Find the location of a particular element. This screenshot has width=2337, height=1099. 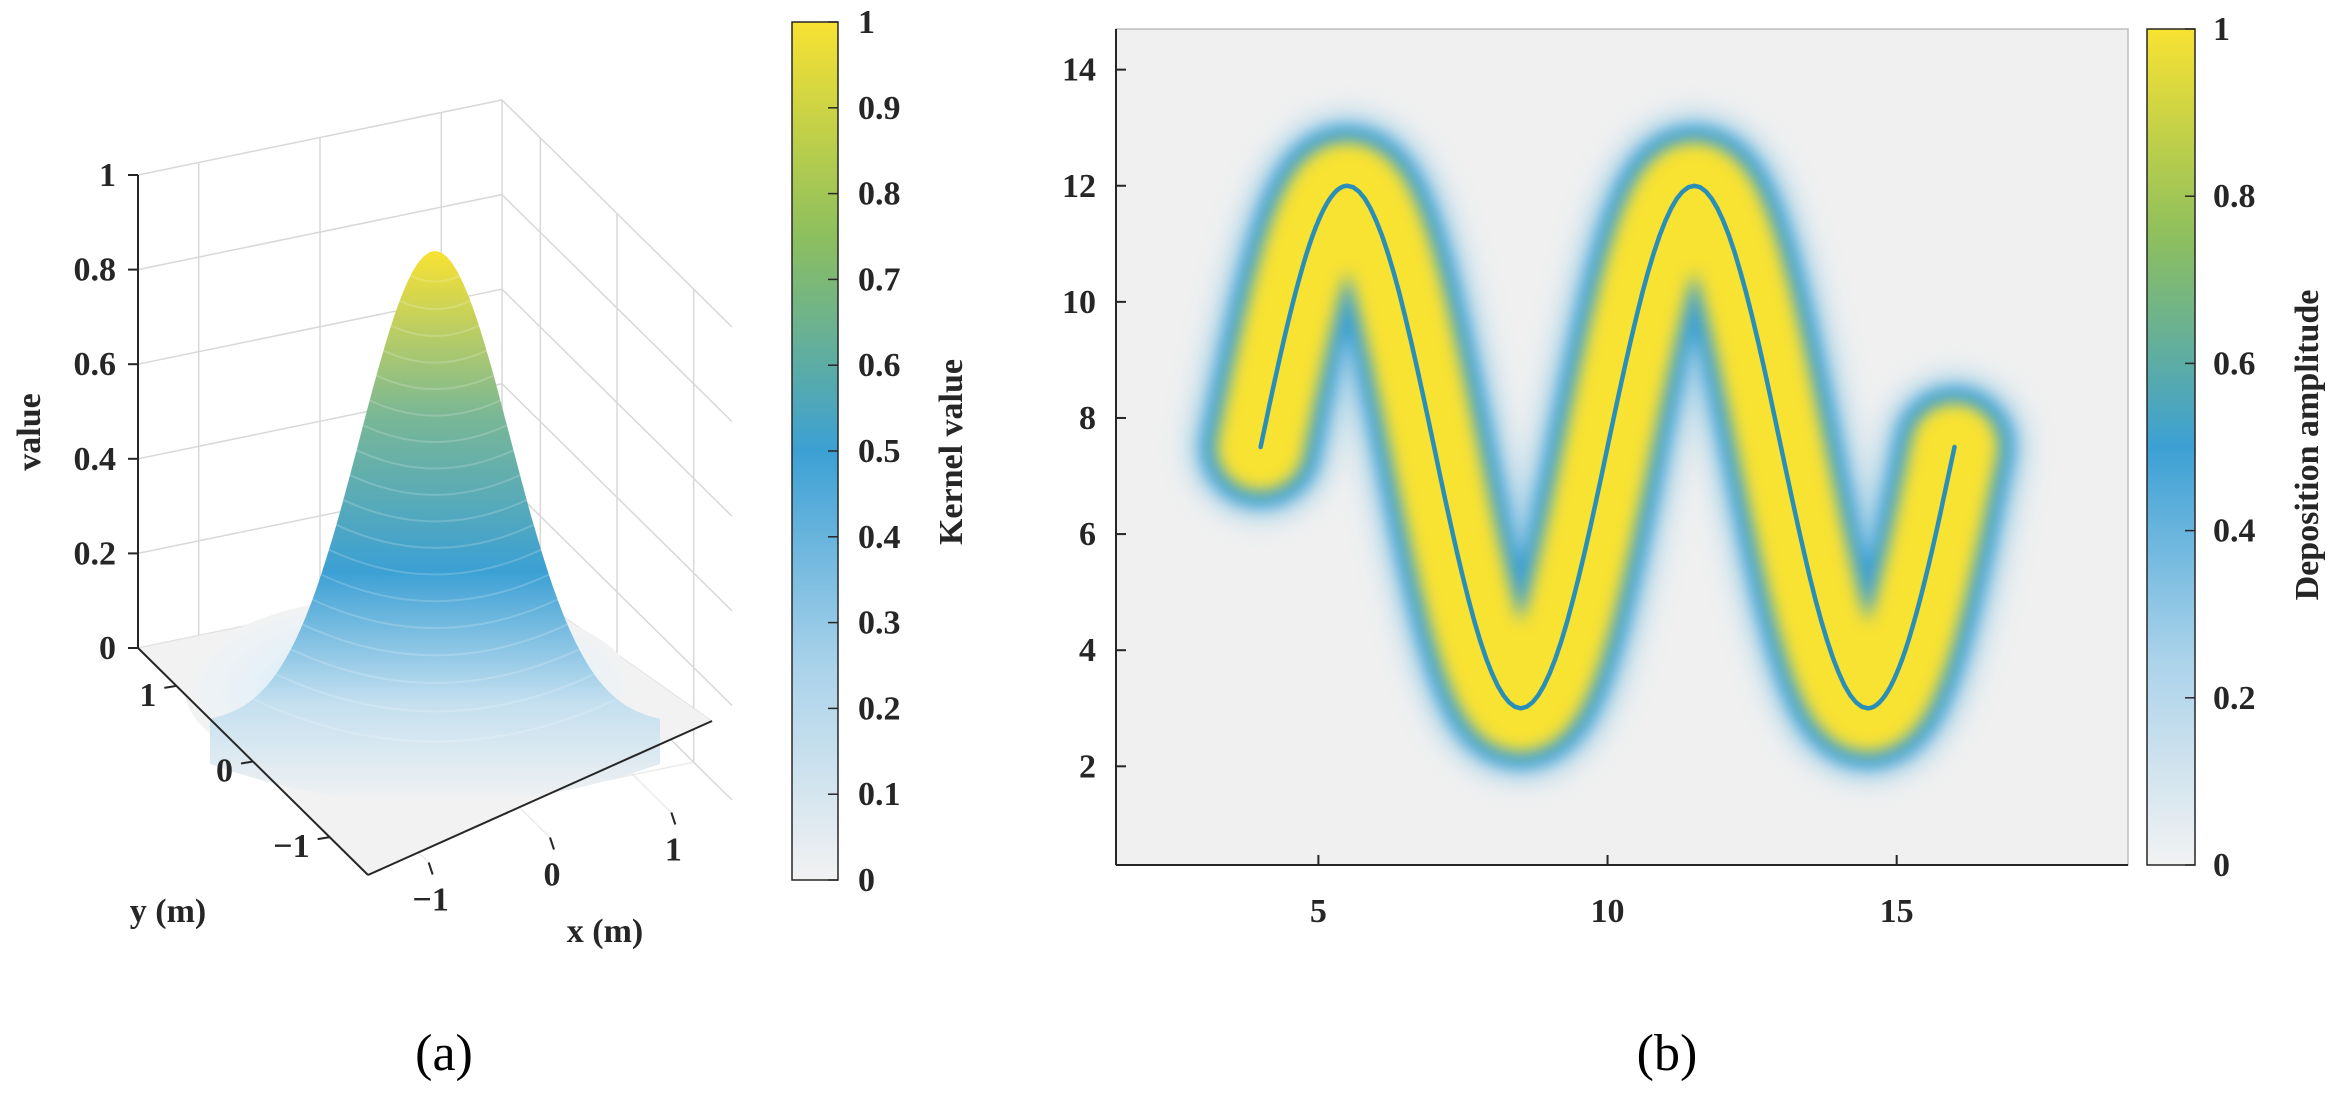

panel-b-caption: (b) is located at coordinates (1667, 1053).